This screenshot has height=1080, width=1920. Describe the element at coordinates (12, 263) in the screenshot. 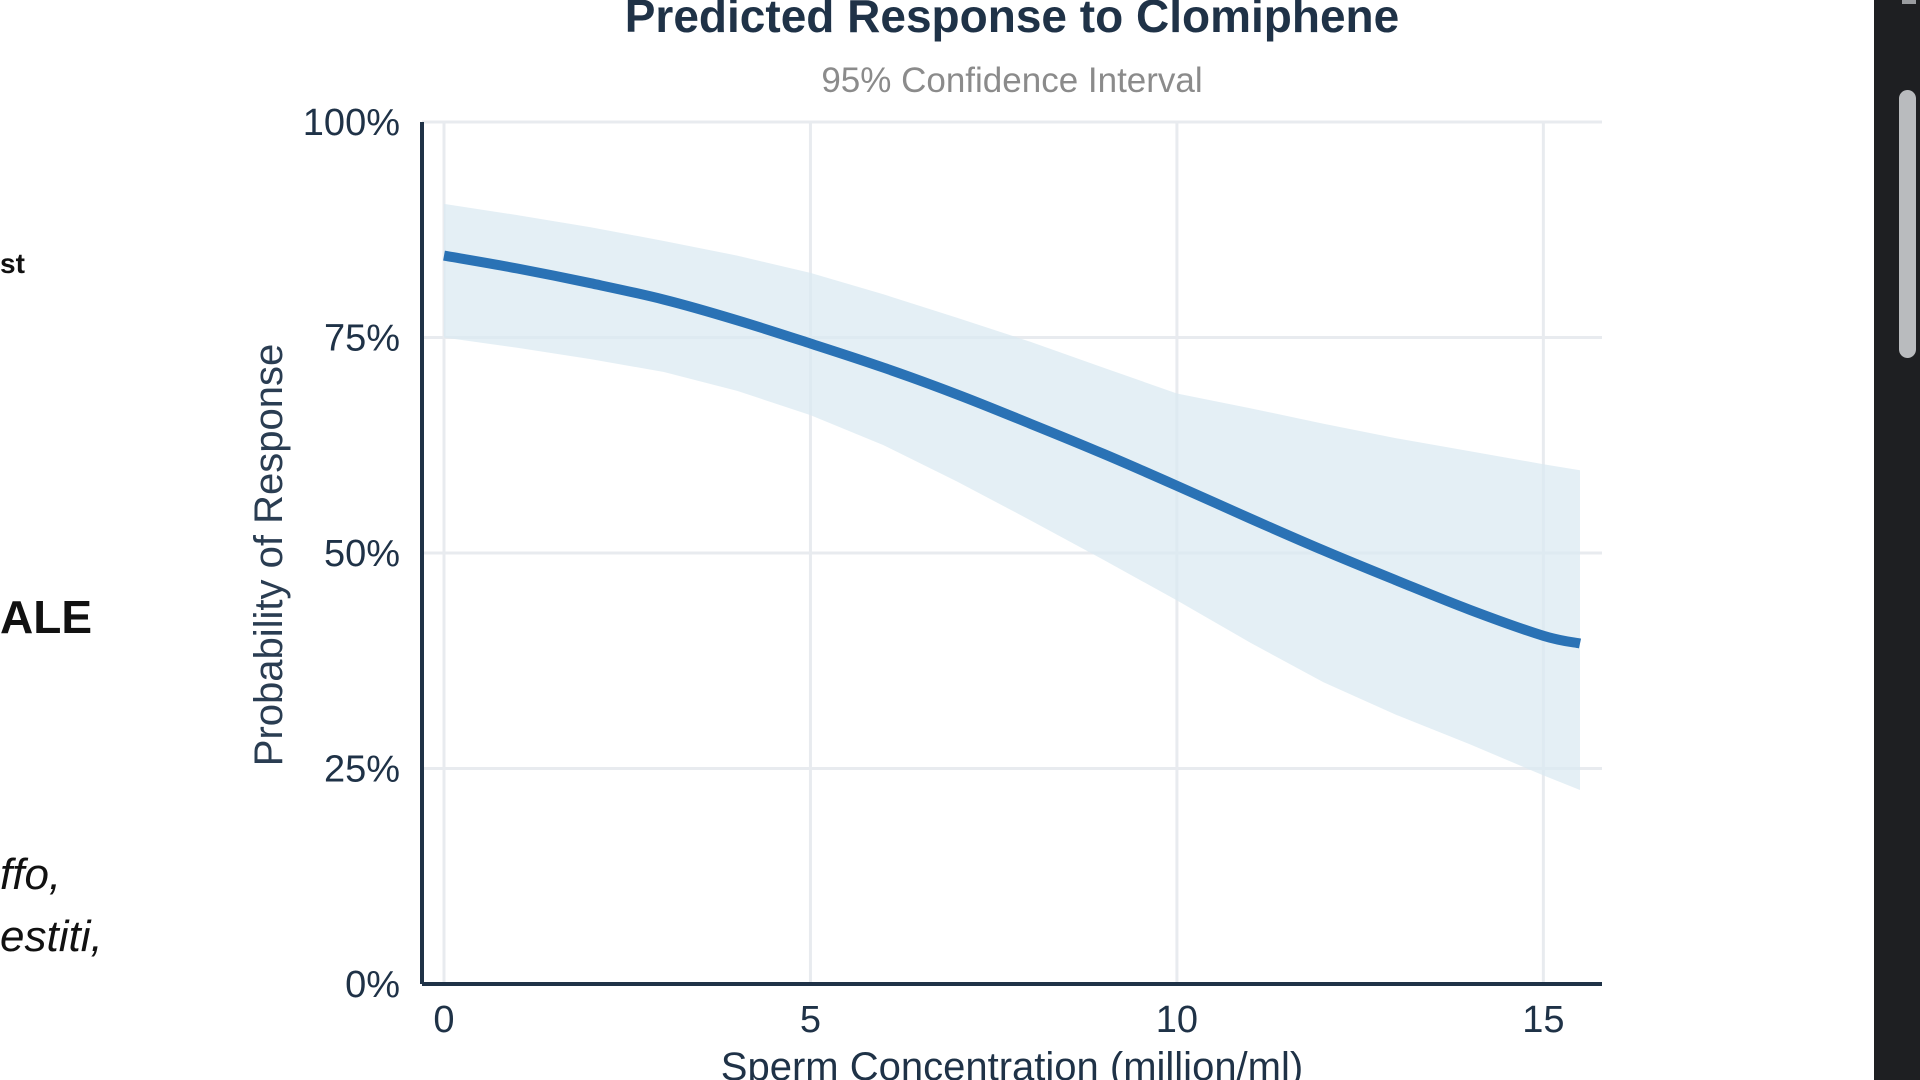

I see `side-text-line: st` at that location.